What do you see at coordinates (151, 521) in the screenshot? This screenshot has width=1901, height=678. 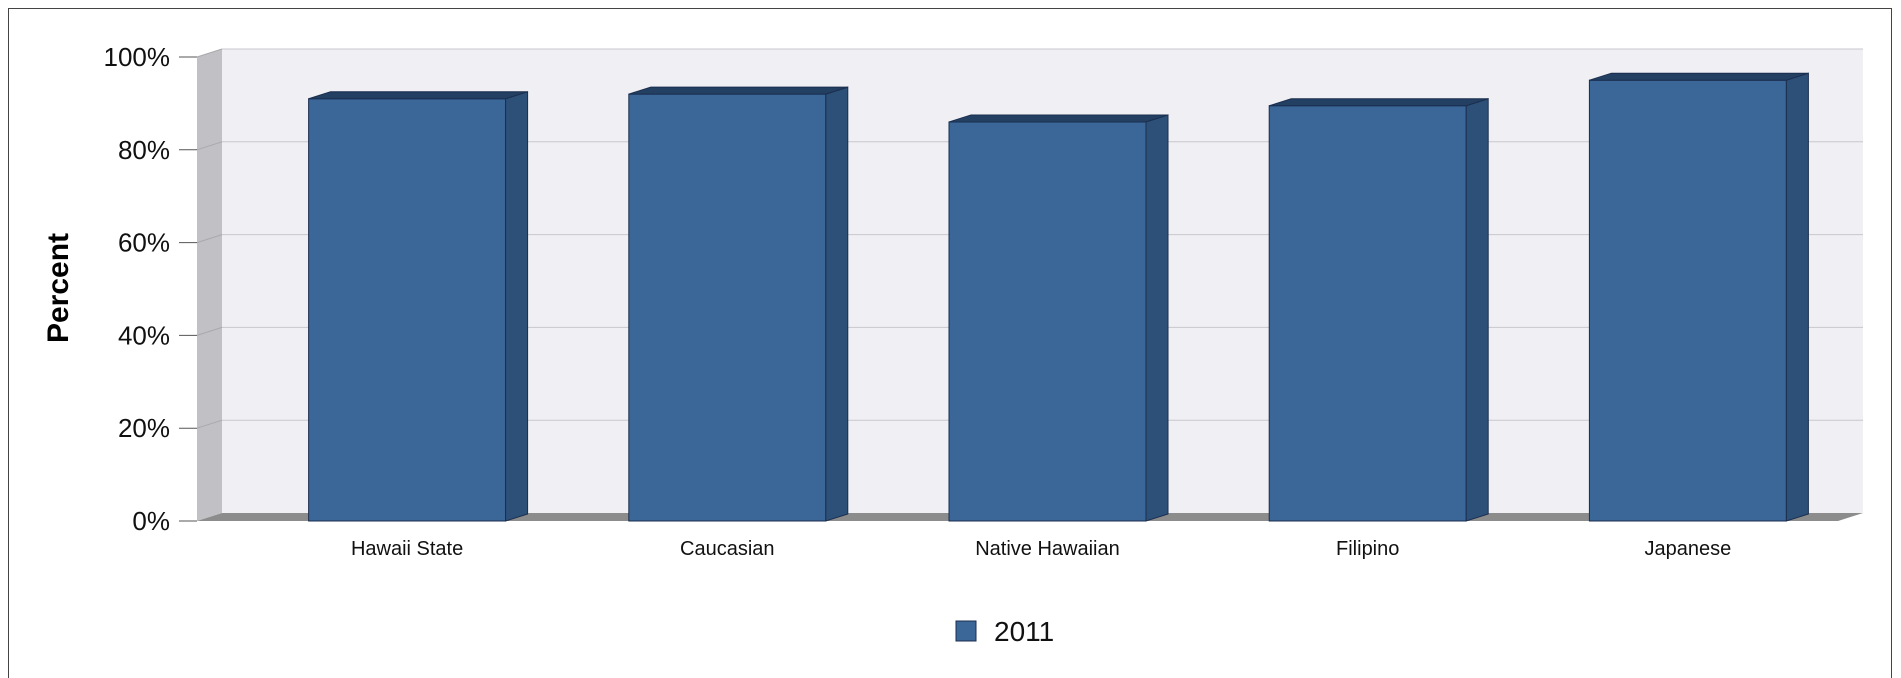 I see `y-tick-label: 0%` at bounding box center [151, 521].